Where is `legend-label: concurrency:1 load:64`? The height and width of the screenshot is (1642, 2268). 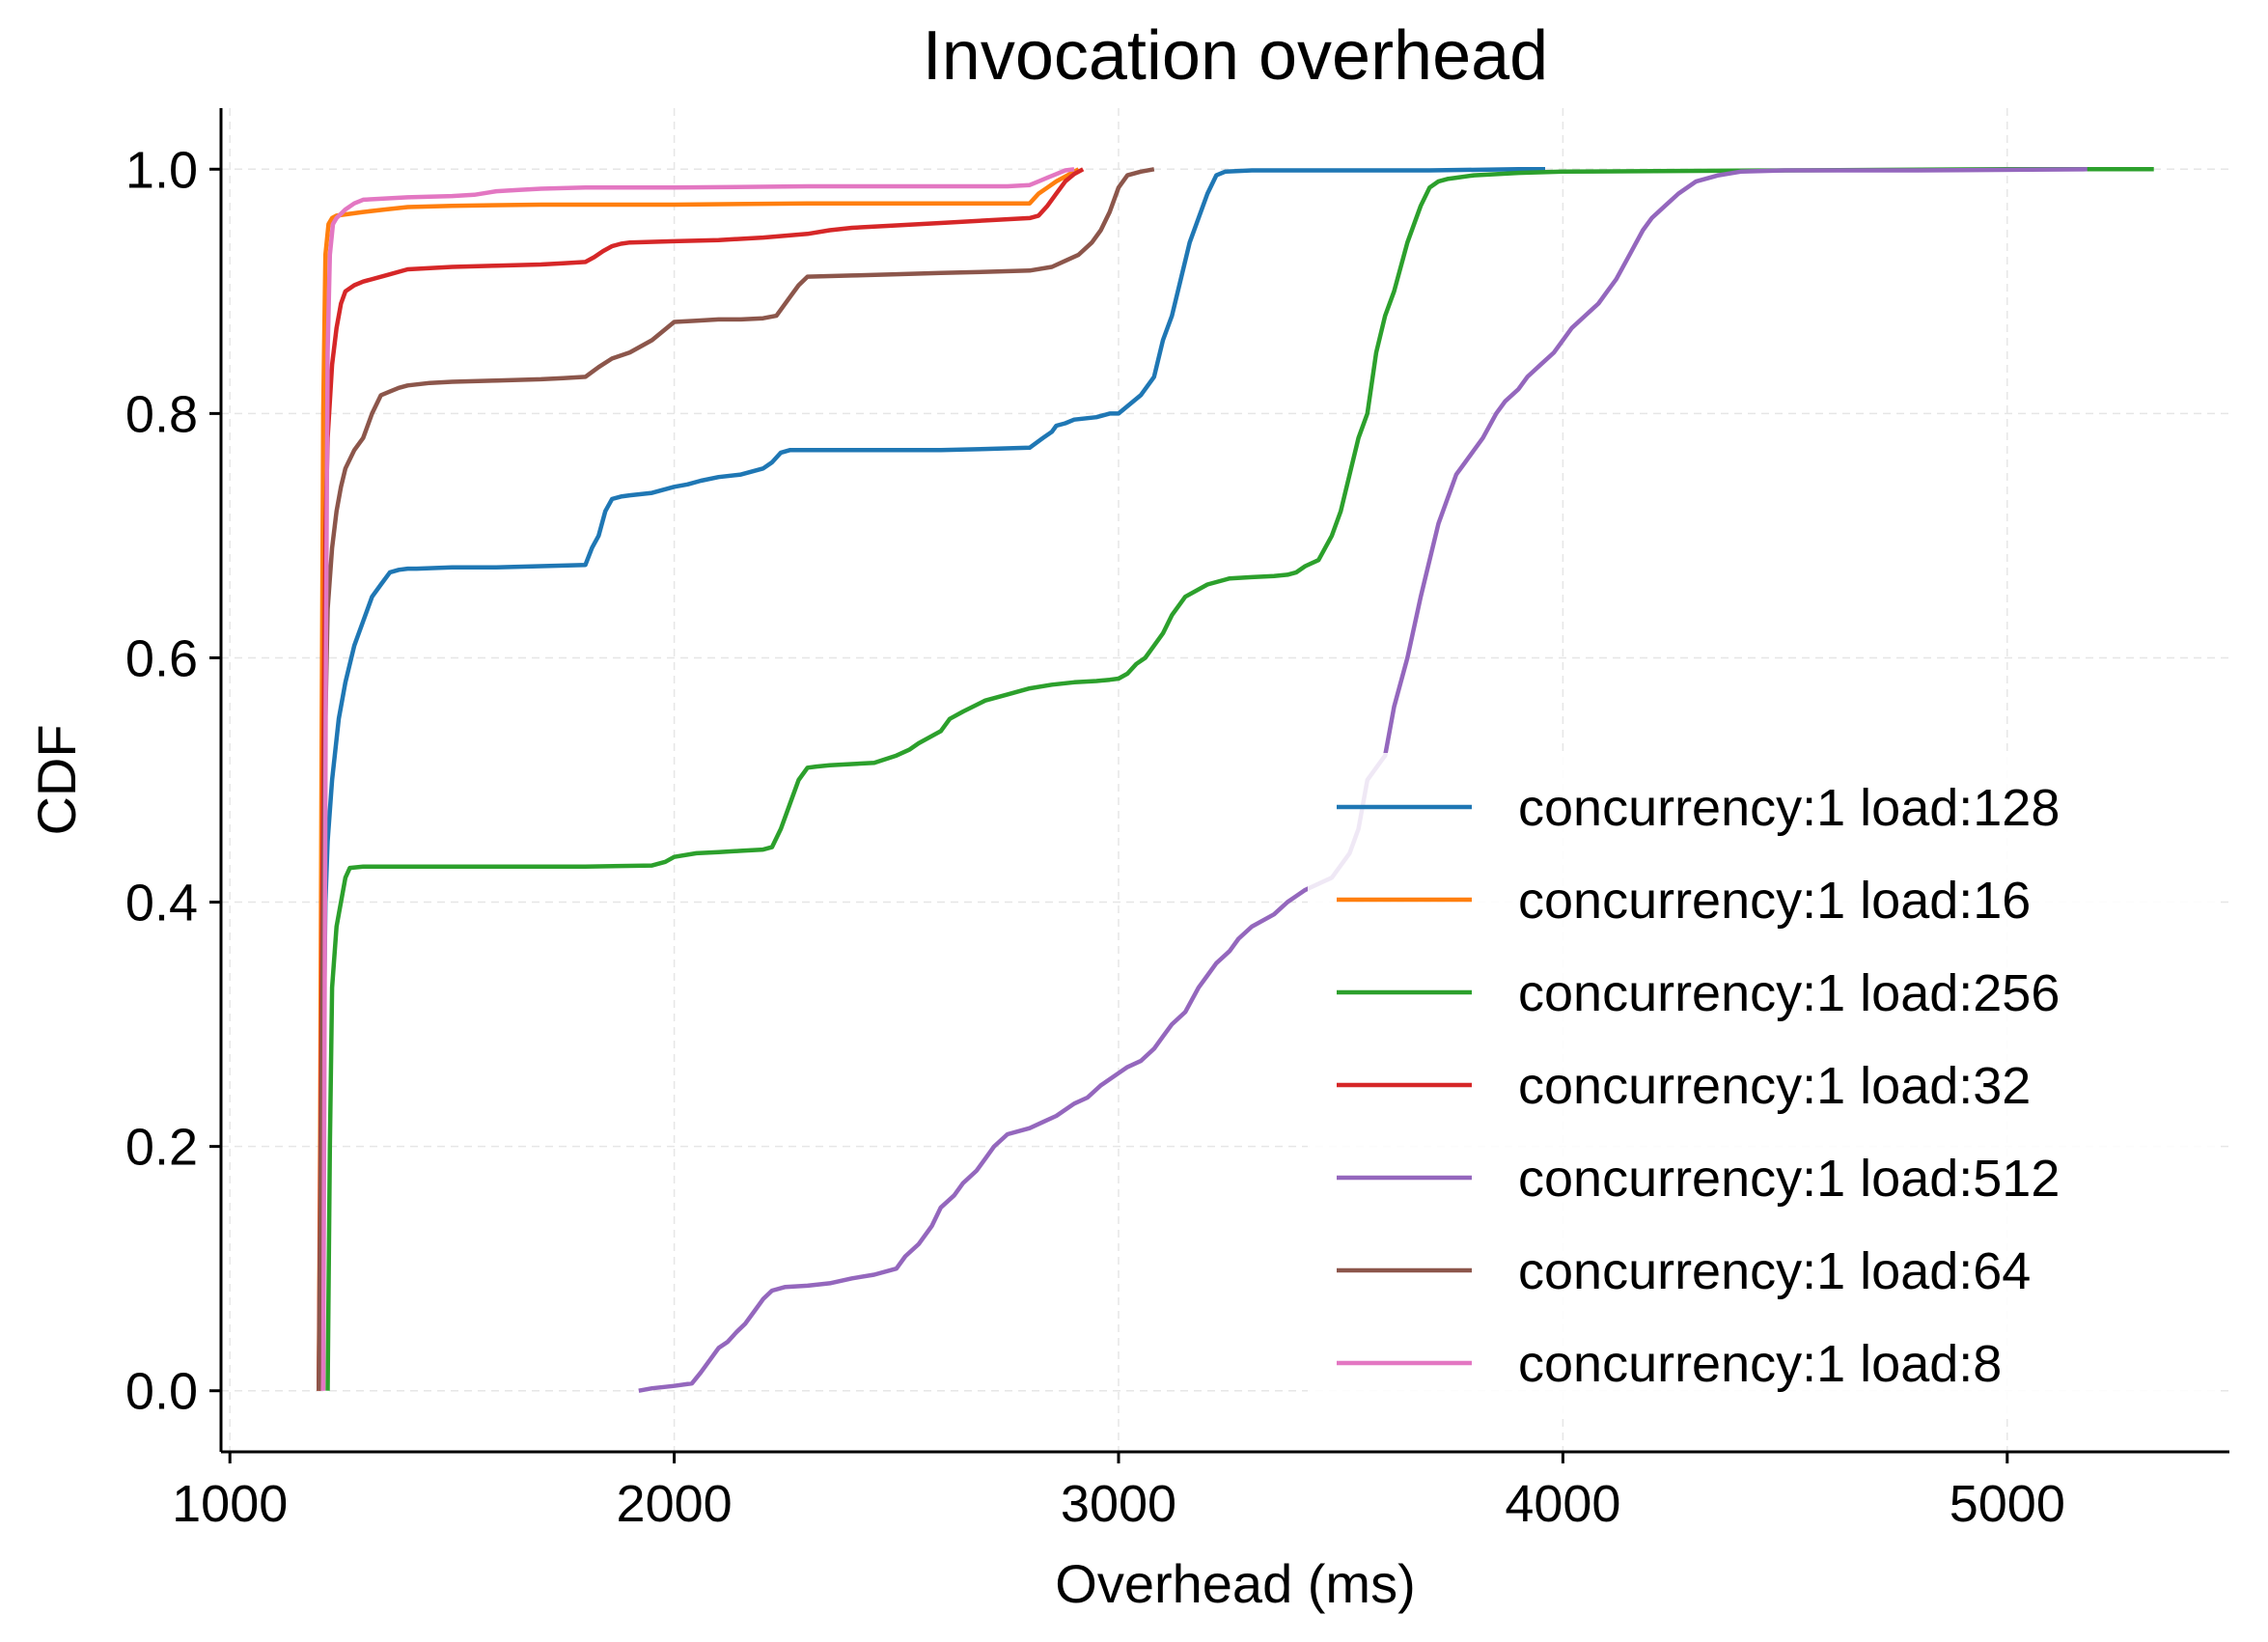 legend-label: concurrency:1 load:64 is located at coordinates (1774, 1271).